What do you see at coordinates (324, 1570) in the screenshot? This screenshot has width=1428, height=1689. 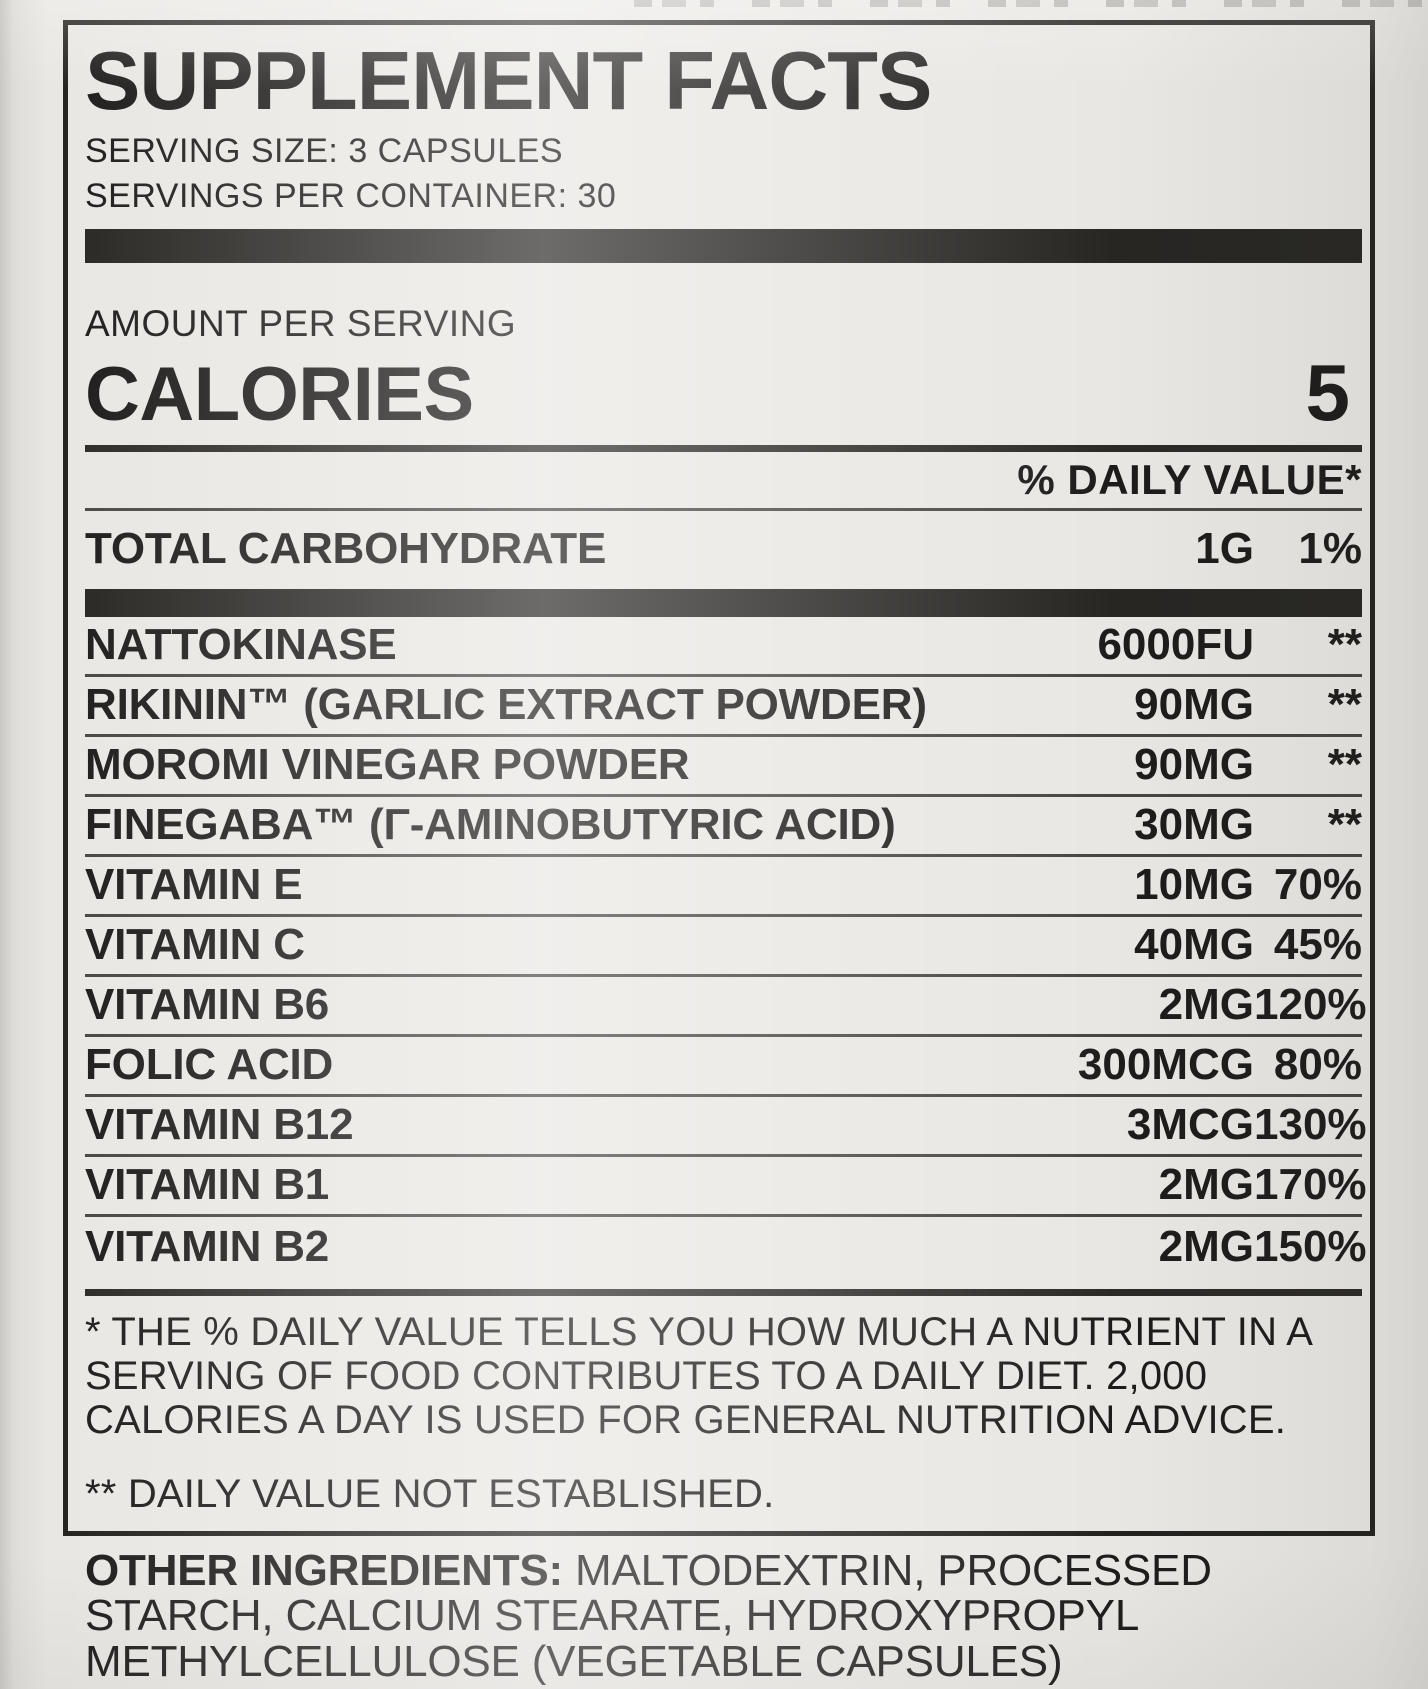 I see `other-ingredients-label: OTHER INGREDIENTS:` at bounding box center [324, 1570].